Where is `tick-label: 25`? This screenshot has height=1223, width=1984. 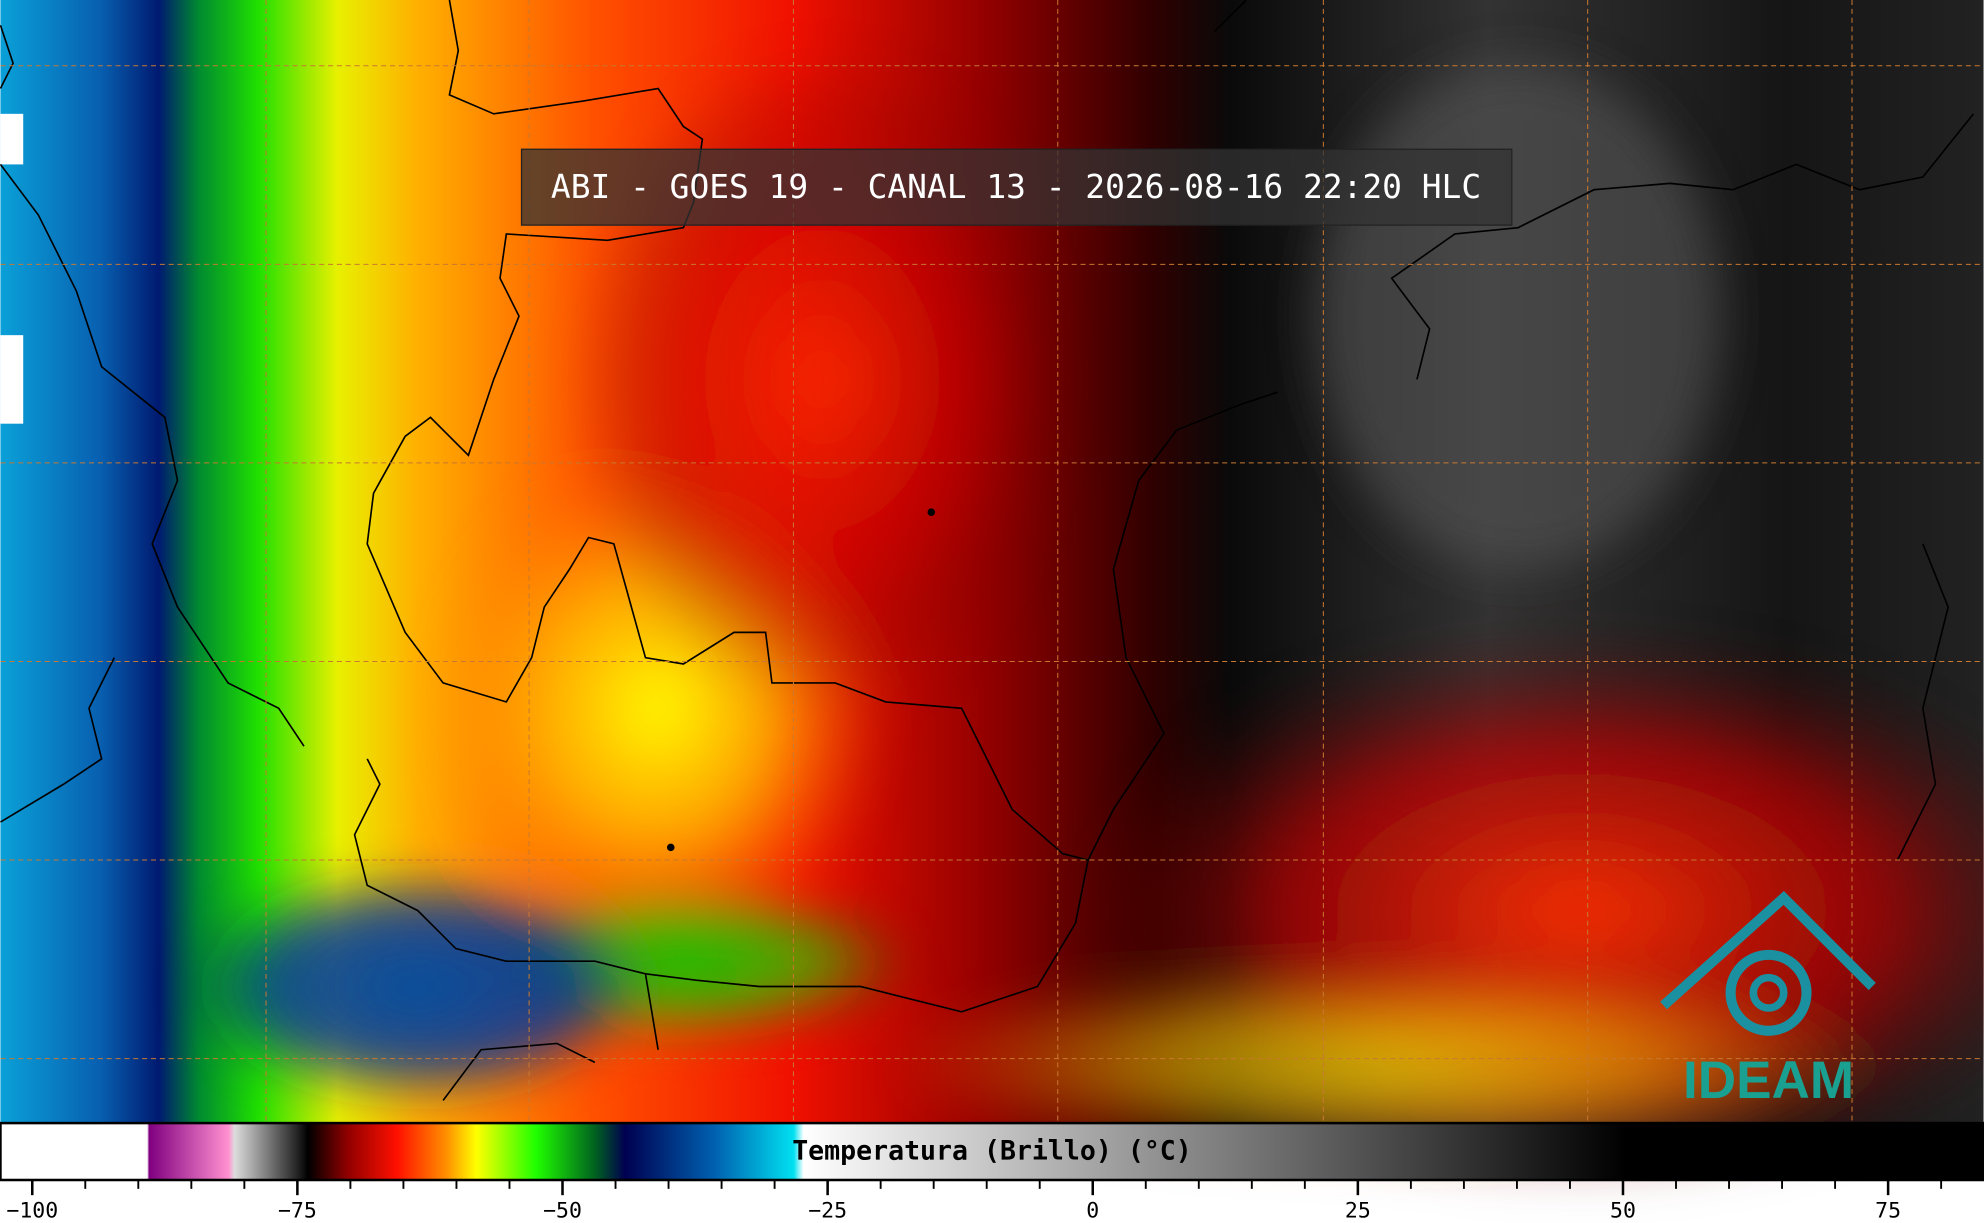 tick-label: 25 is located at coordinates (1358, 1211).